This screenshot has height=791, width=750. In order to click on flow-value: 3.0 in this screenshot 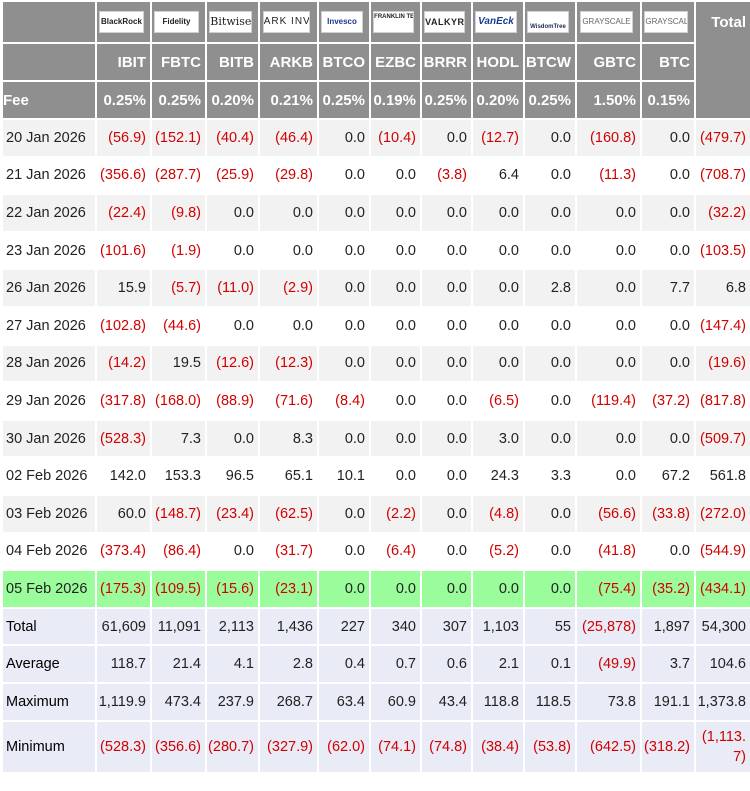, I will do `click(498, 438)`.